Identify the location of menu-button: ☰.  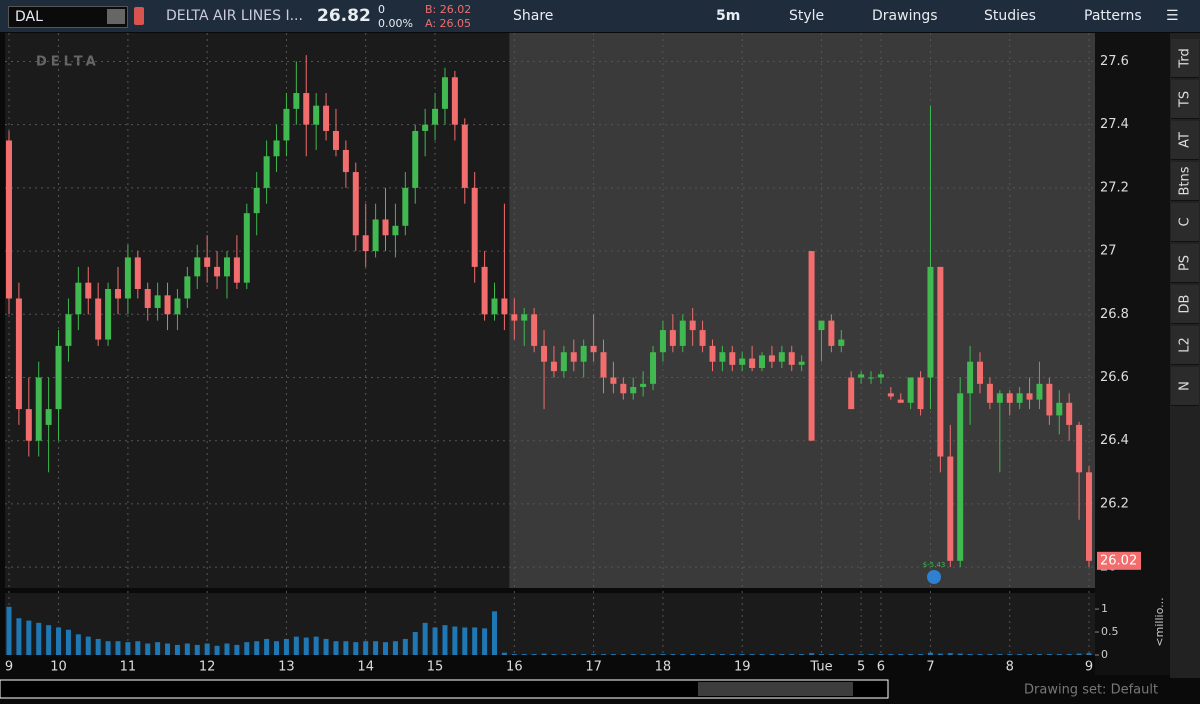
(1172, 16).